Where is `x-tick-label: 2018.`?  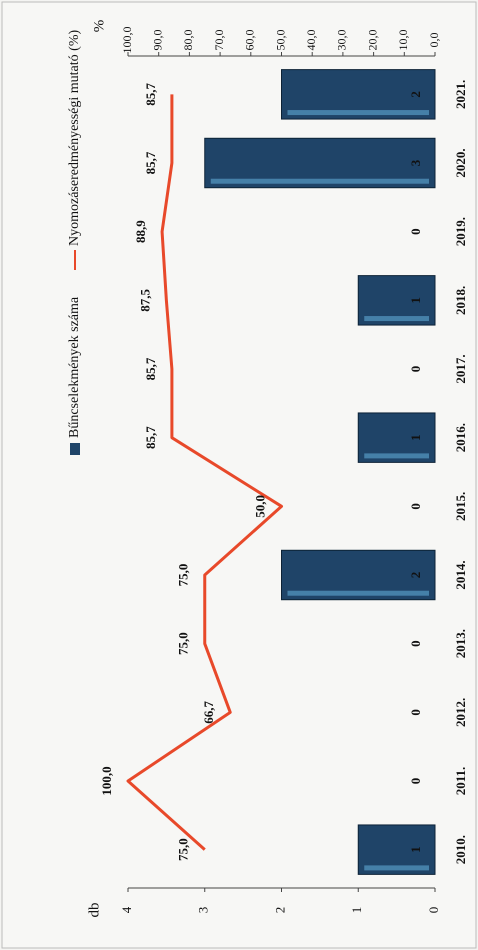 x-tick-label: 2018. is located at coordinates (460, 300).